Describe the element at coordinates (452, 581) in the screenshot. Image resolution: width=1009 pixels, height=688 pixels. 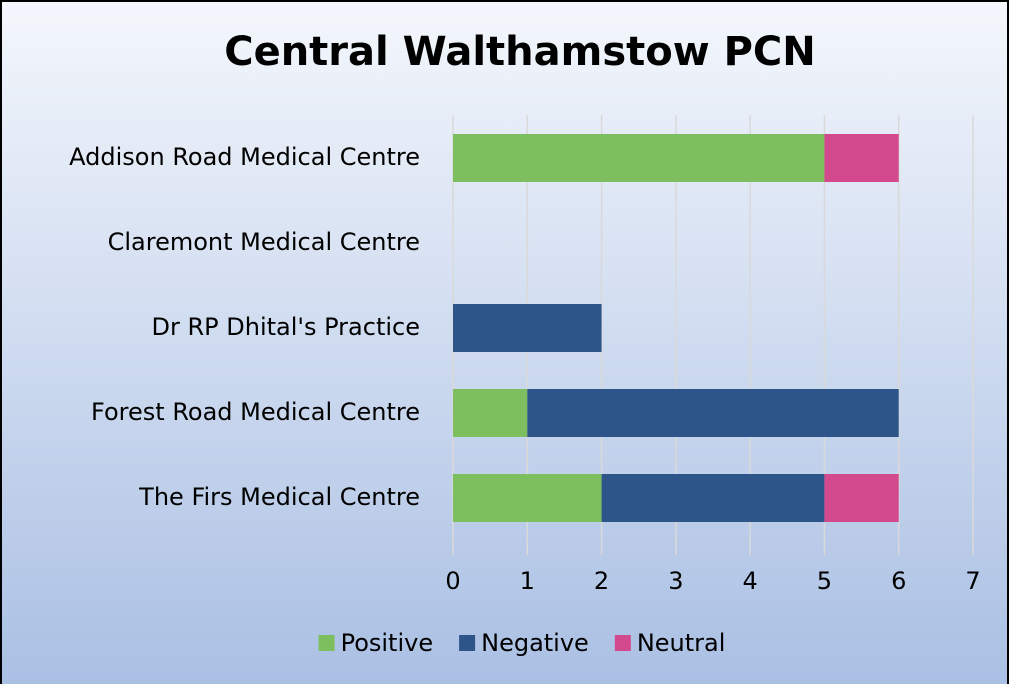
I see `x-tick-label: 0` at that location.